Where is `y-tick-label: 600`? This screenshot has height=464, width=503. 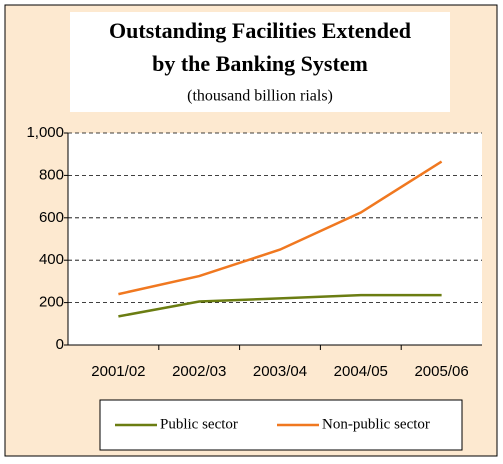 y-tick-label: 600 is located at coordinates (51, 217).